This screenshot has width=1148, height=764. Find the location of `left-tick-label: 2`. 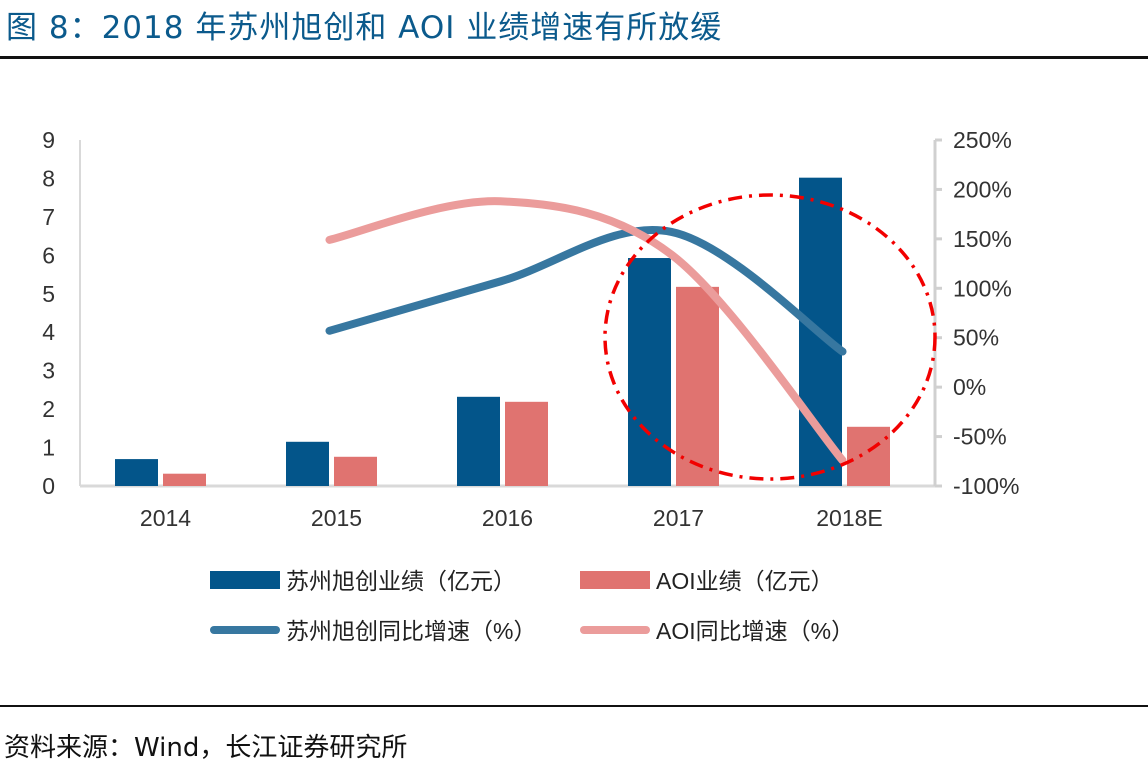

left-tick-label: 2 is located at coordinates (48, 409).